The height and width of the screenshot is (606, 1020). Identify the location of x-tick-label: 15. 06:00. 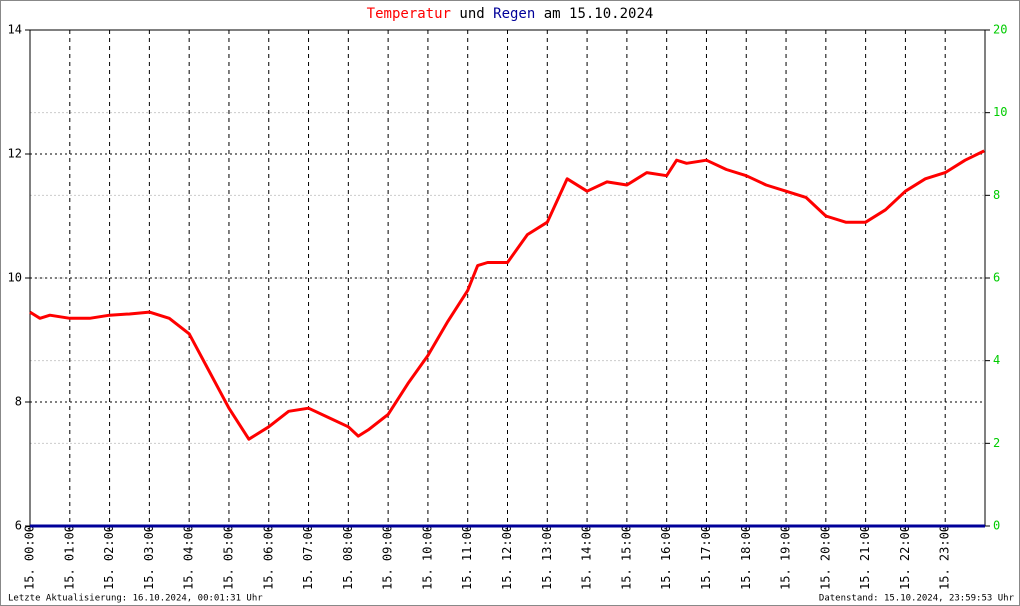
(268, 557).